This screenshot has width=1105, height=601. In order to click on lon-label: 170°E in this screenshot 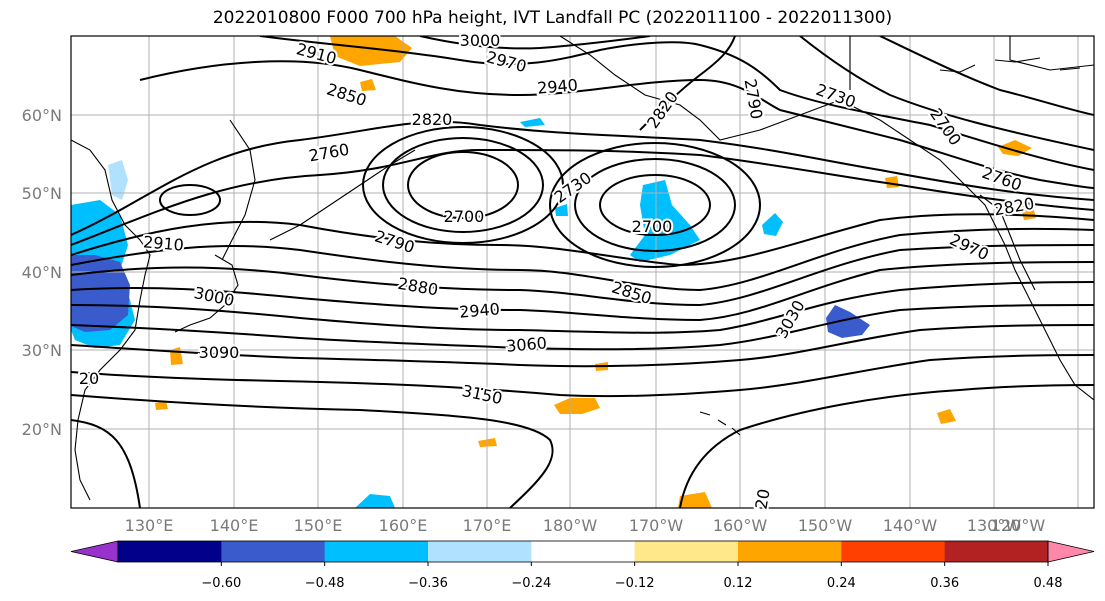, I will do `click(487, 525)`.